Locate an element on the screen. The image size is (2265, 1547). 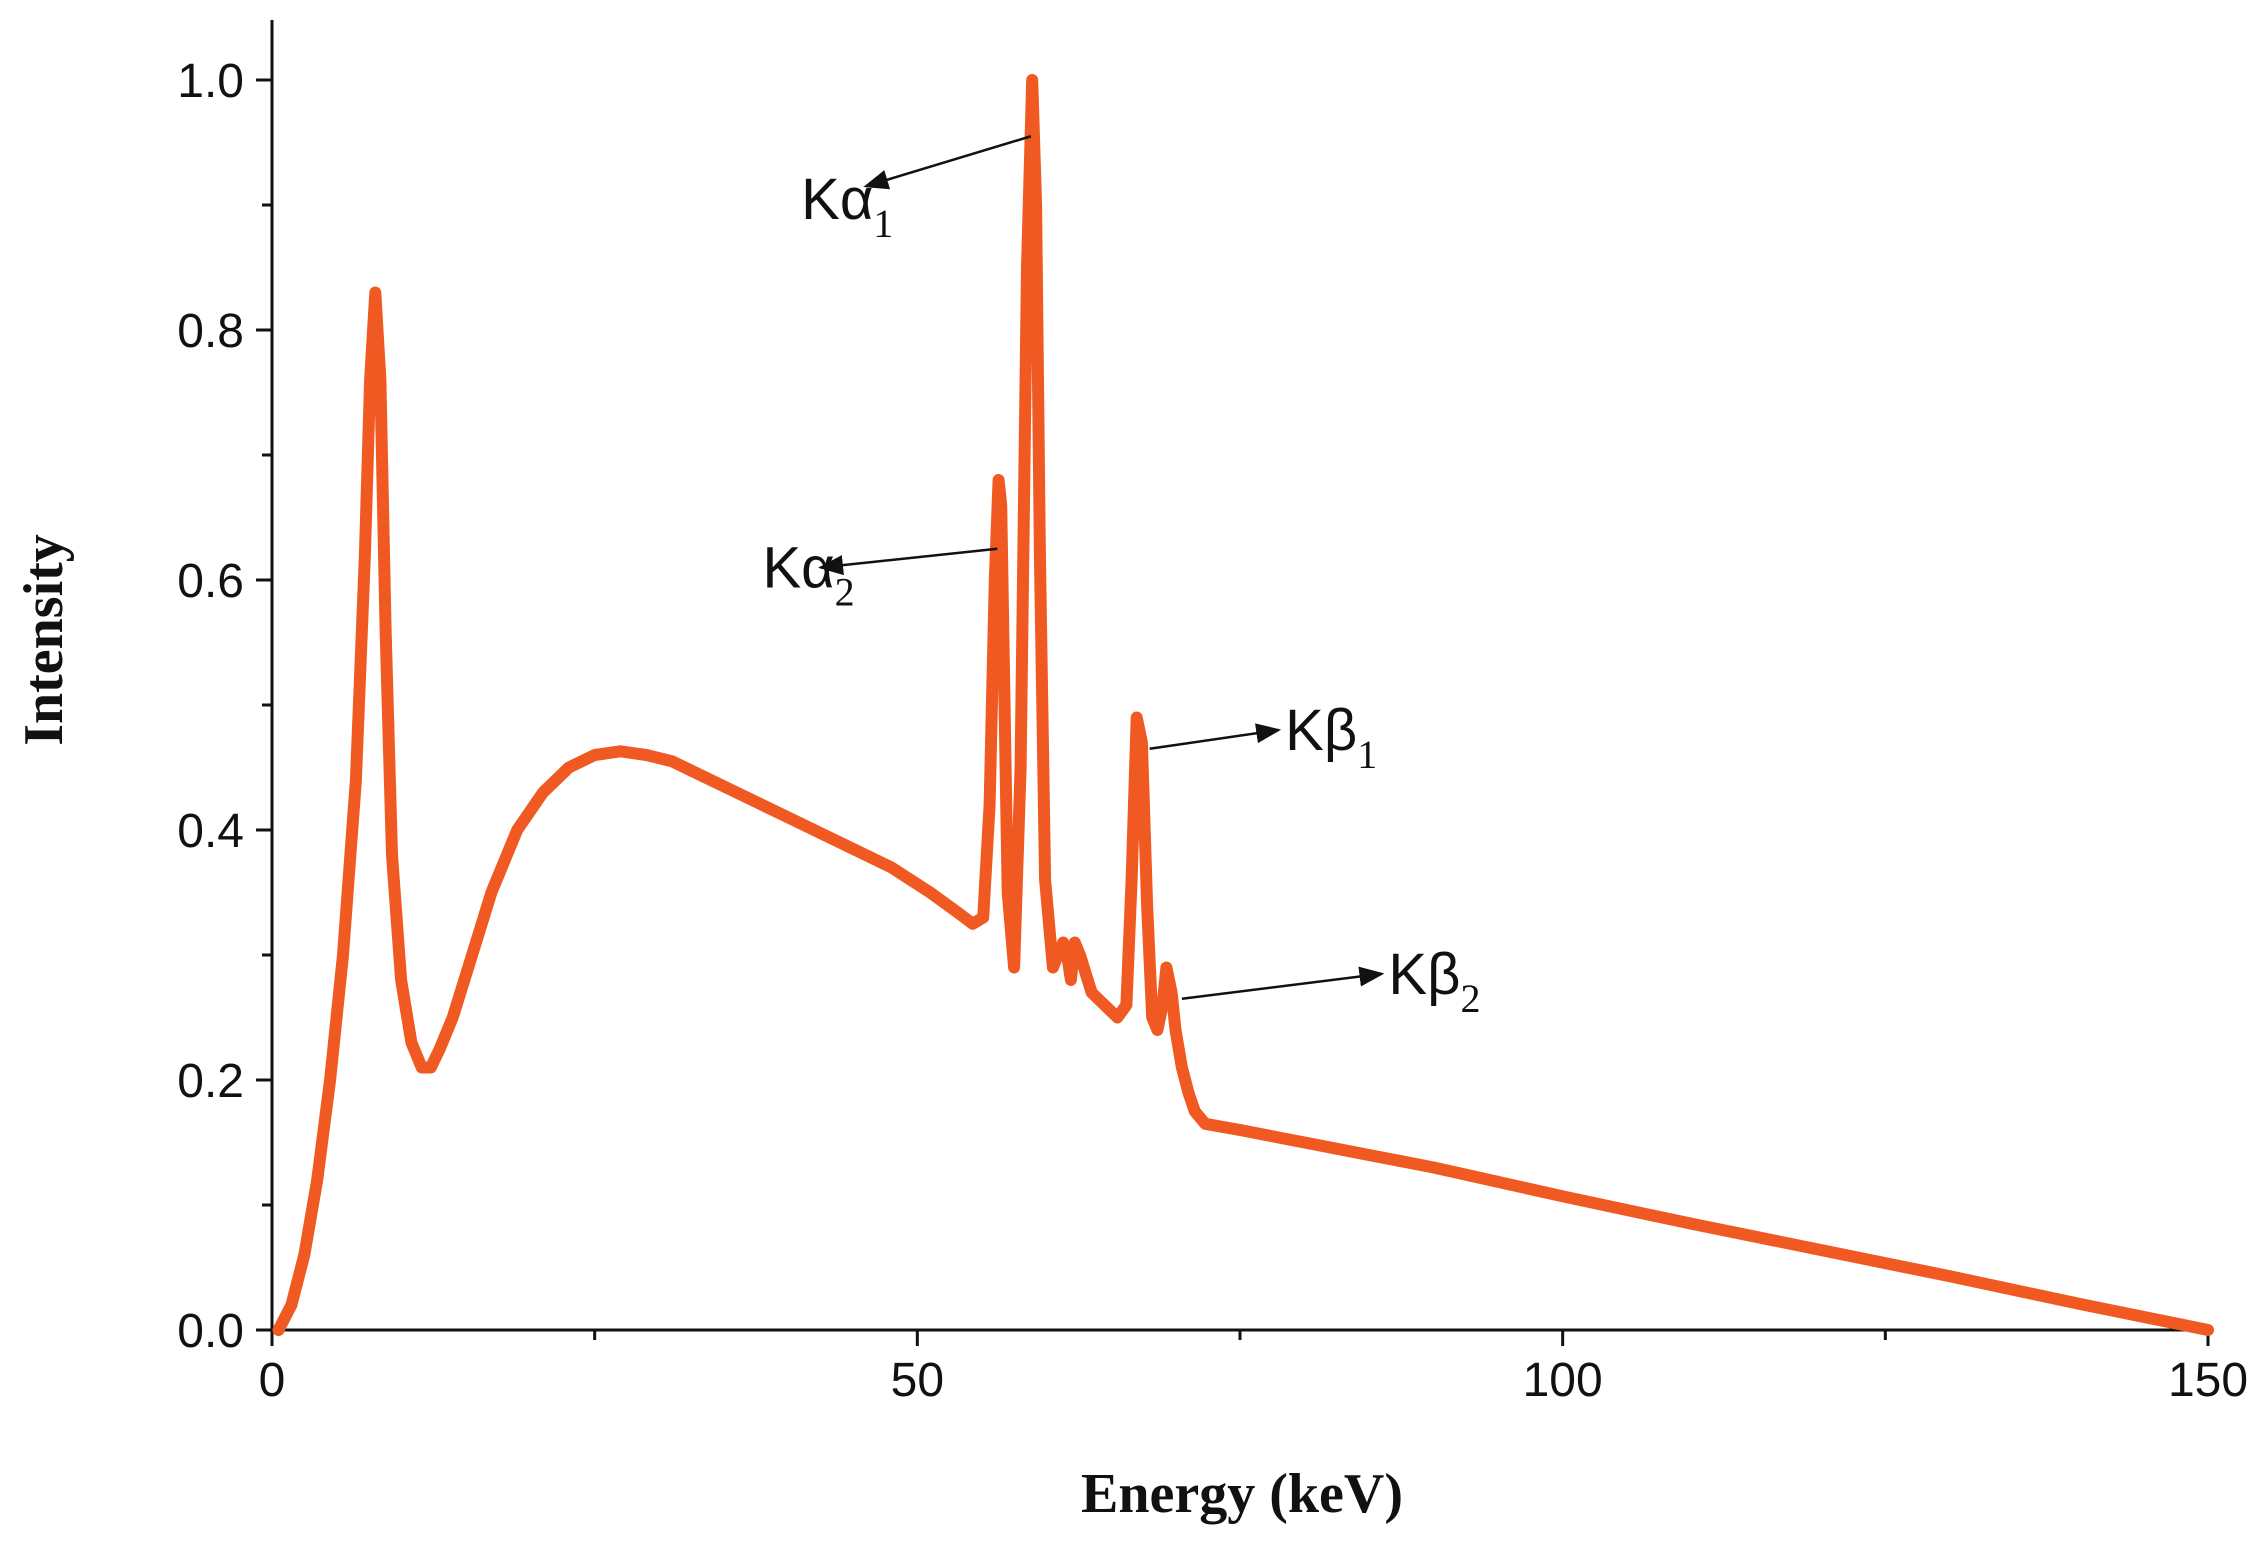
x-tick-label: 150 is located at coordinates (2208, 1380).